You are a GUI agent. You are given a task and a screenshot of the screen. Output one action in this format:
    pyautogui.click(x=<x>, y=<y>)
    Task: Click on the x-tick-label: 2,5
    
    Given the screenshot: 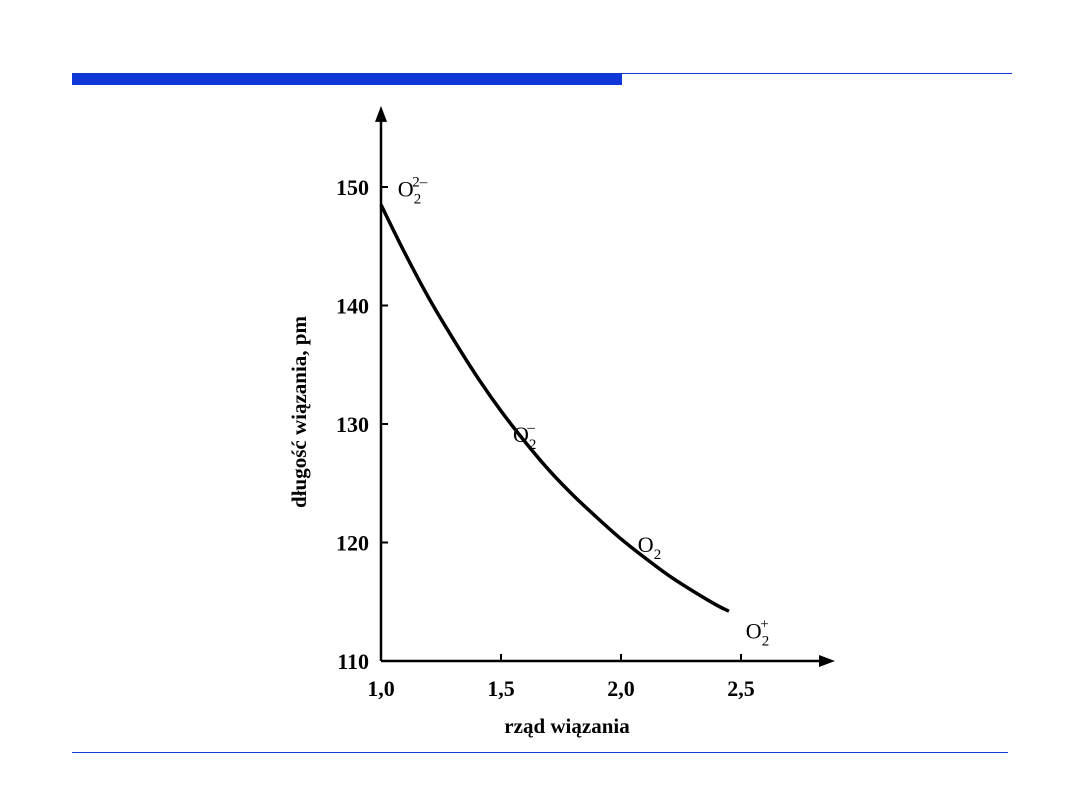 What is the action you would take?
    pyautogui.click(x=741, y=688)
    